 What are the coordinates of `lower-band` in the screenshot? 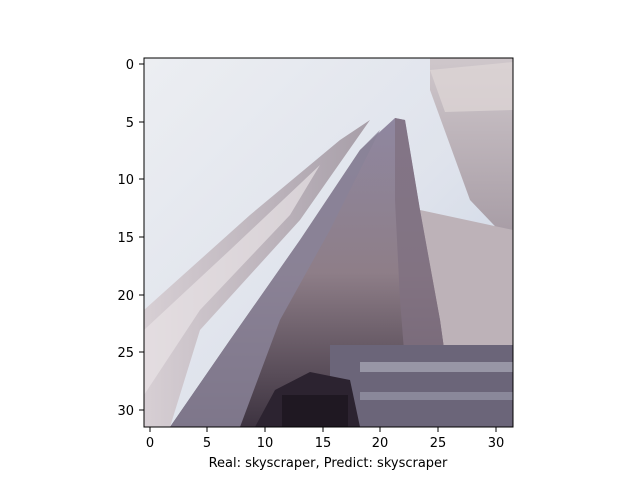 It's located at (421, 386).